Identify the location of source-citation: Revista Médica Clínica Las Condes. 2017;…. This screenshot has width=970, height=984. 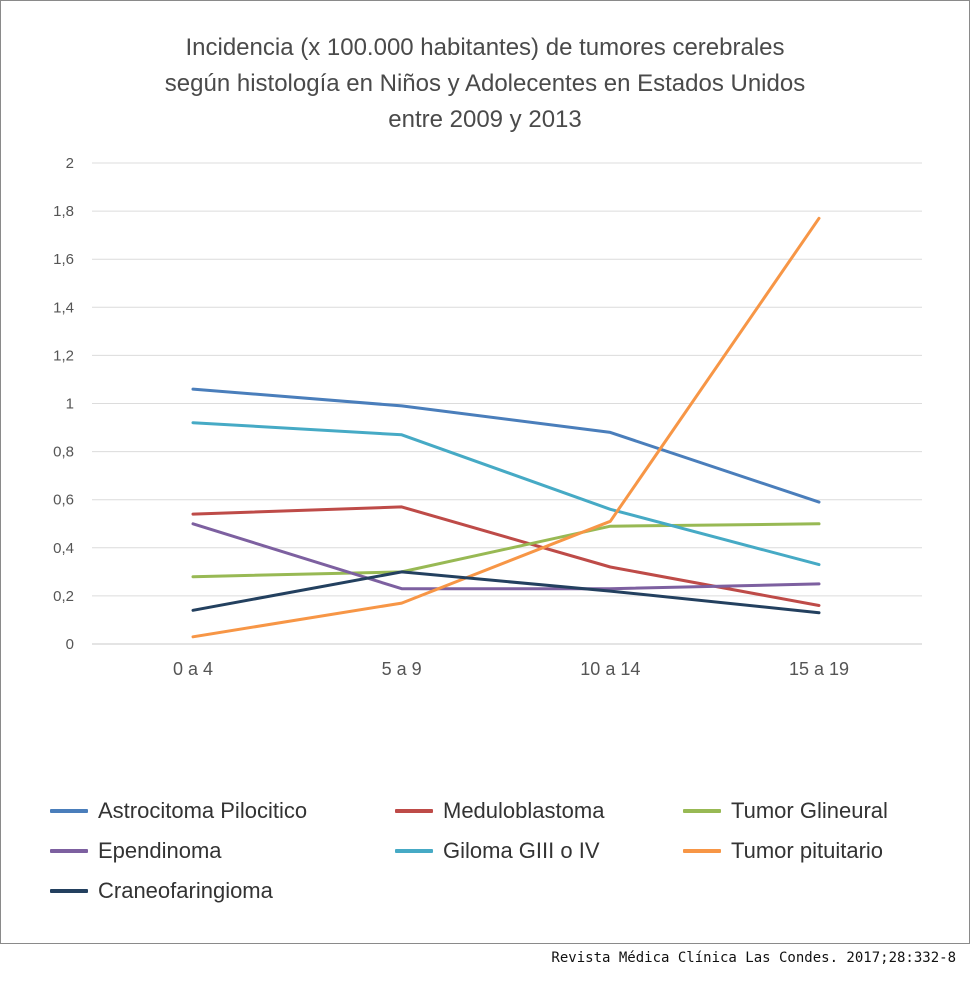
(753, 958).